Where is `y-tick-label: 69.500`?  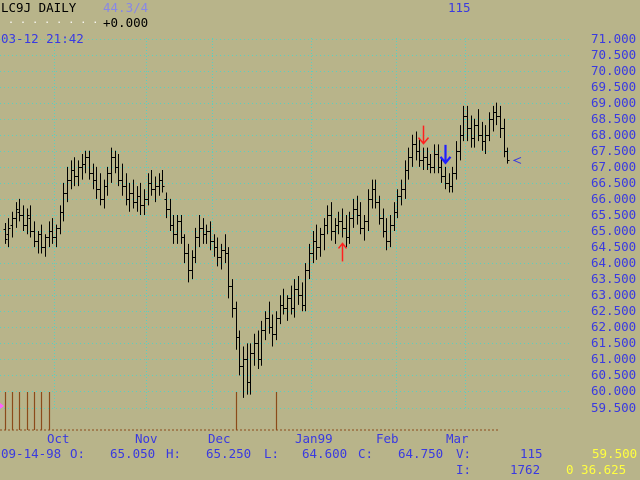 y-tick-label: 69.500 is located at coordinates (614, 86).